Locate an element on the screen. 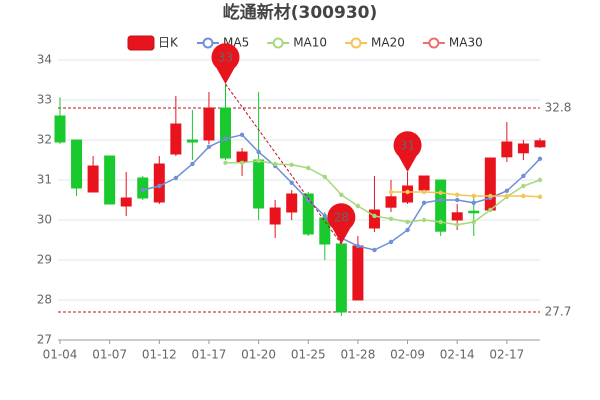  trend-line is located at coordinates (283, 164).